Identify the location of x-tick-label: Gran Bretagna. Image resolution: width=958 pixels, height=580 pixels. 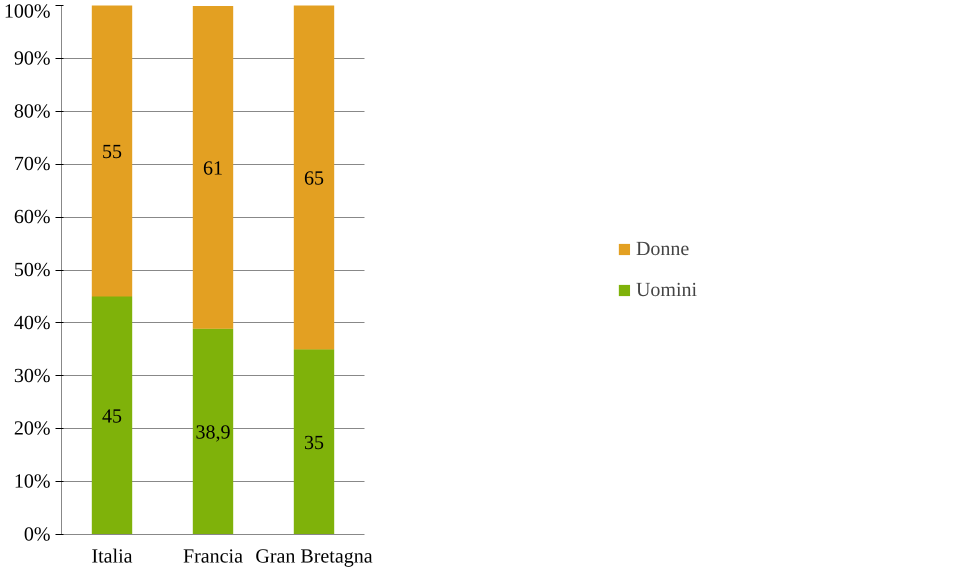
(314, 557).